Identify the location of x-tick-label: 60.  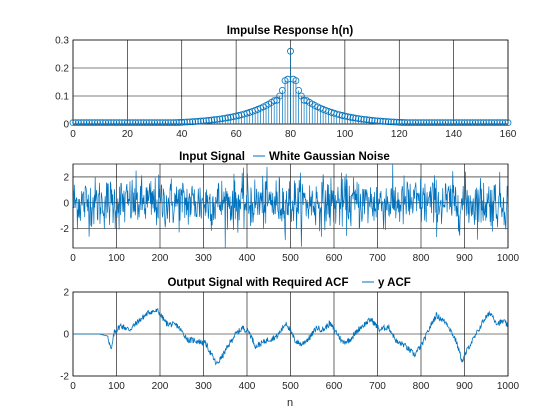
(237, 134).